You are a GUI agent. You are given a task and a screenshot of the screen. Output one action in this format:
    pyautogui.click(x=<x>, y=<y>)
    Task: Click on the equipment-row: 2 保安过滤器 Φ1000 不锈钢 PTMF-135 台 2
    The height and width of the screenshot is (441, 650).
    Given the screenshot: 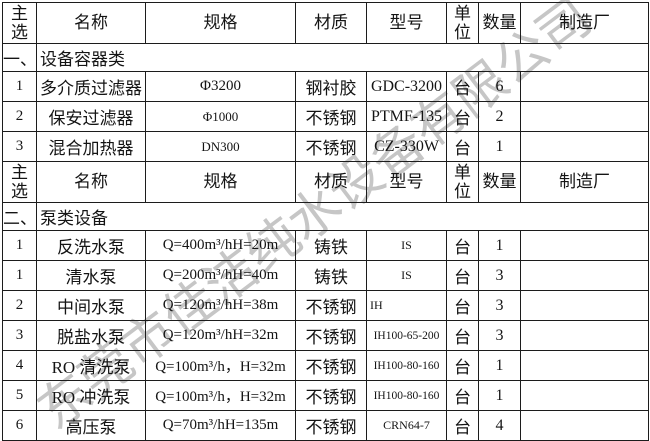 What is the action you would take?
    pyautogui.click(x=325, y=116)
    